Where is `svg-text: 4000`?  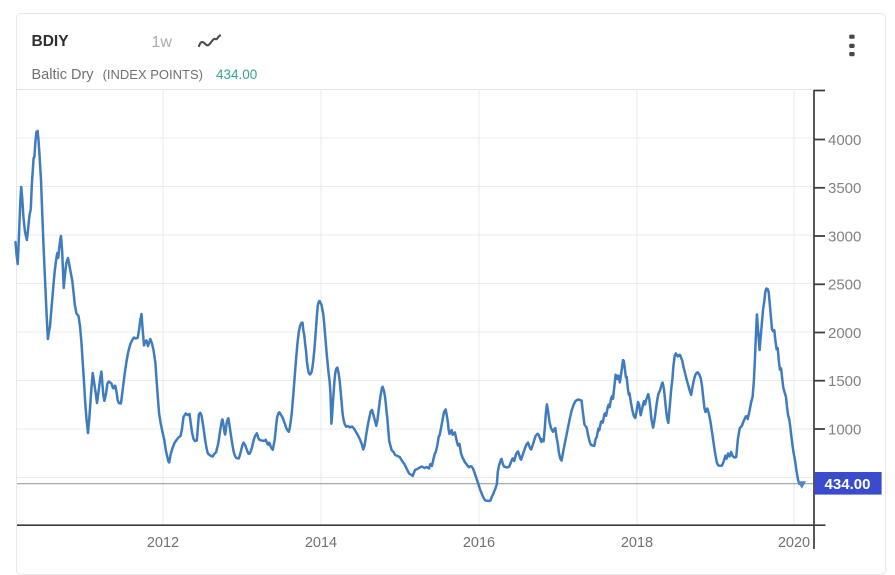
svg-text: 4000 is located at coordinates (844, 140).